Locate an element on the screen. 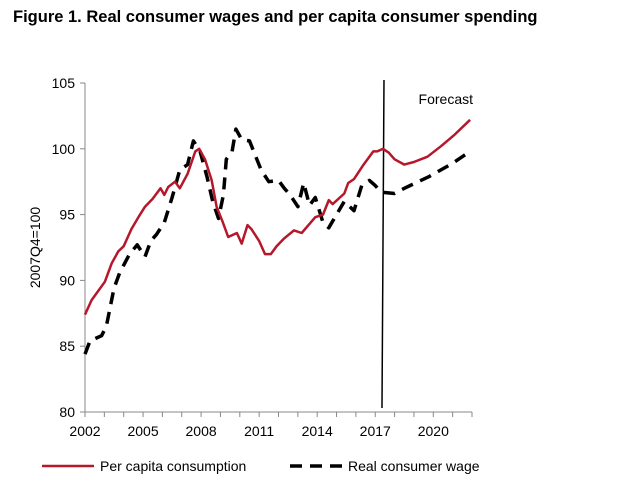 The image size is (620, 489). forecast-label: Forecast is located at coordinates (446, 99).